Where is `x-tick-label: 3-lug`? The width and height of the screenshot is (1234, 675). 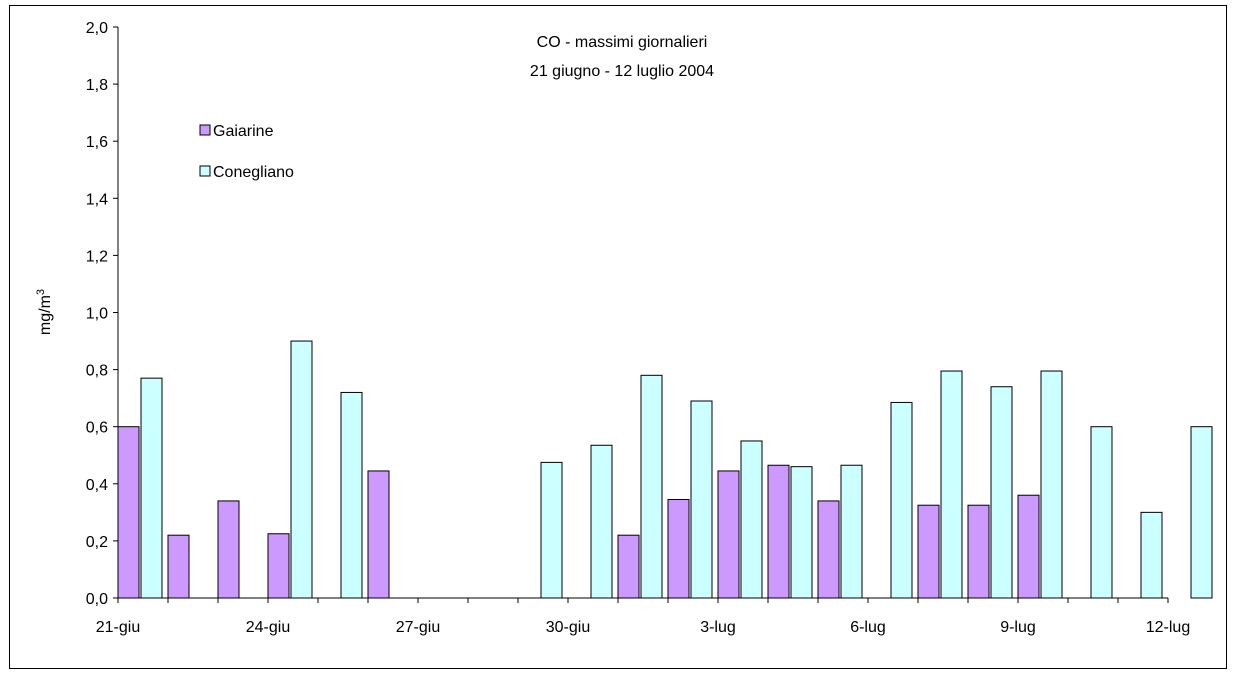
x-tick-label: 3-lug is located at coordinates (718, 627).